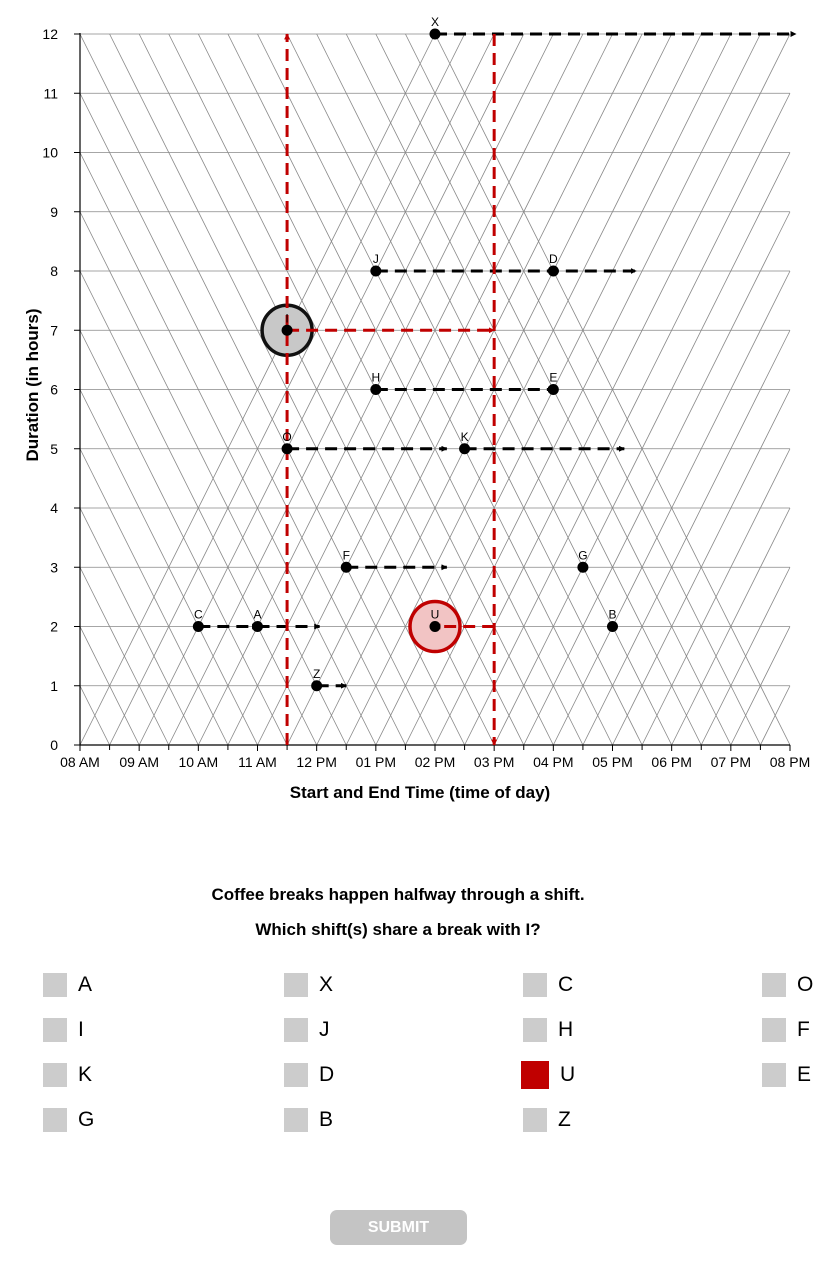 The width and height of the screenshot is (836, 1262). Describe the element at coordinates (326, 984) in the screenshot. I see `option-label: X` at that location.